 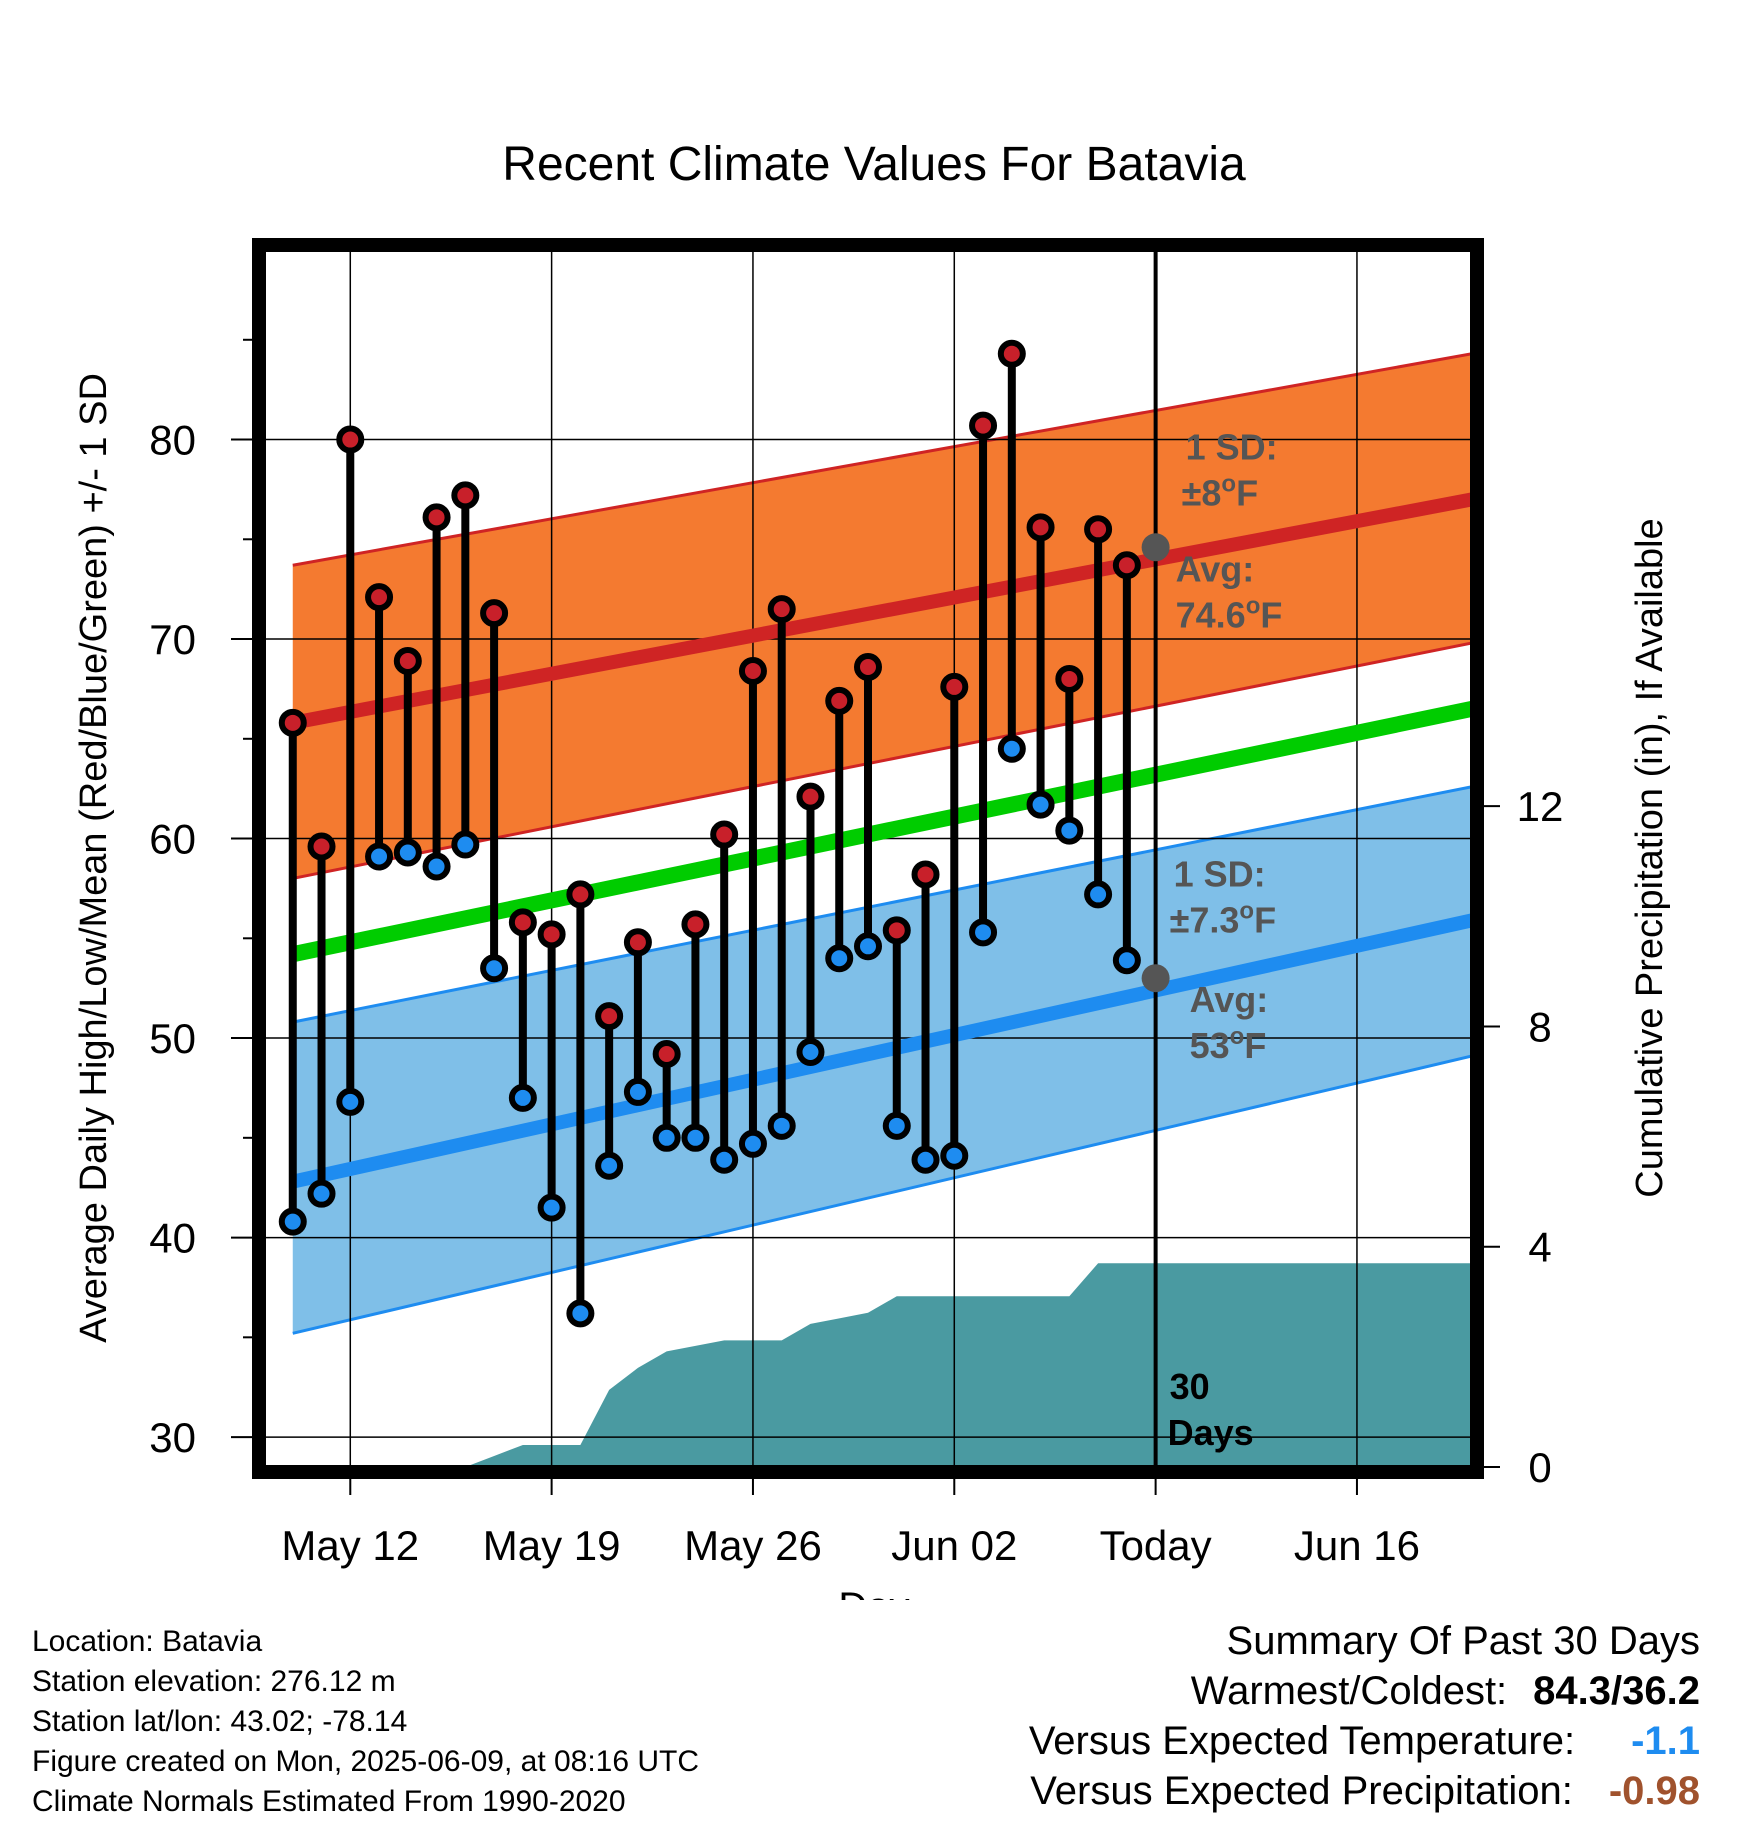 I want to click on normals-text: Climate Normals Estimated From 1990-2020, so click(x=329, y=1801).